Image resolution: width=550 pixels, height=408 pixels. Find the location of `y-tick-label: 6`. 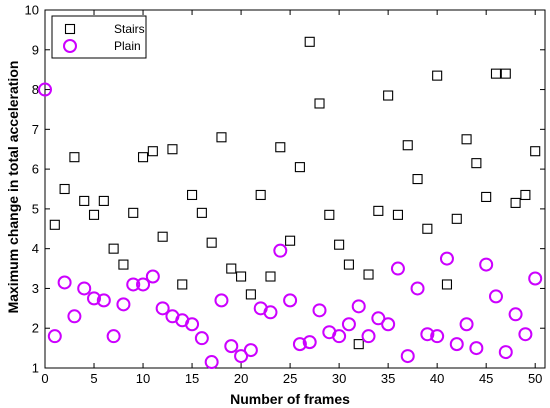

y-tick-label: 6 is located at coordinates (35, 169).